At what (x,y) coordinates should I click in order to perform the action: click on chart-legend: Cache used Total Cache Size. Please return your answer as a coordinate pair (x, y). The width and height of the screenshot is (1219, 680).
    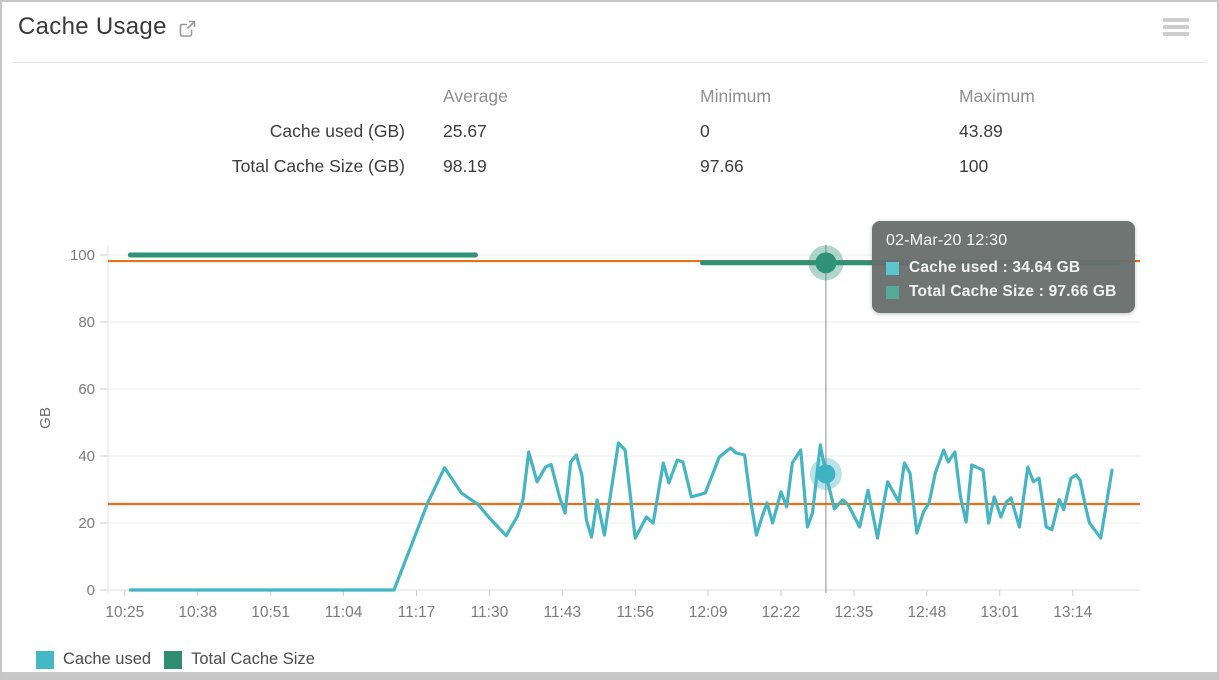
    Looking at the image, I should click on (175, 659).